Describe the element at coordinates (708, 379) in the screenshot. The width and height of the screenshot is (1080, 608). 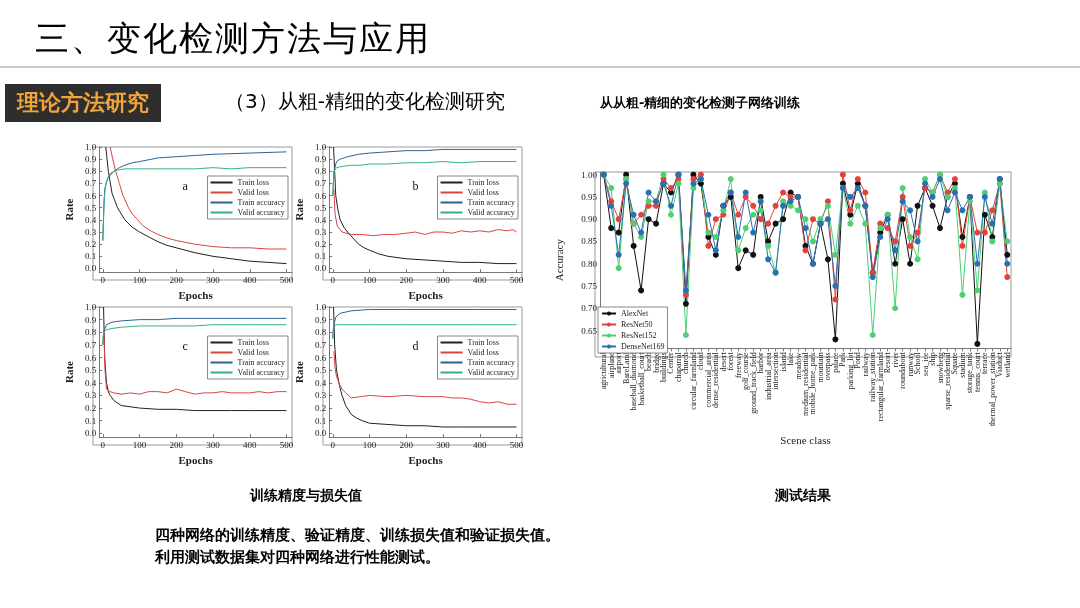
I see `x-tick-label: commercial_area` at that location.